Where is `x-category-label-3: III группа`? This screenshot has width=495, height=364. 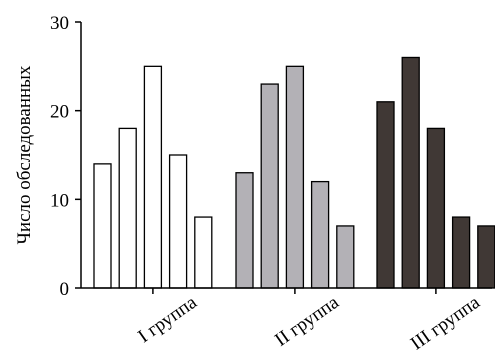
x-category-label-3: III группа is located at coordinates (445, 323).